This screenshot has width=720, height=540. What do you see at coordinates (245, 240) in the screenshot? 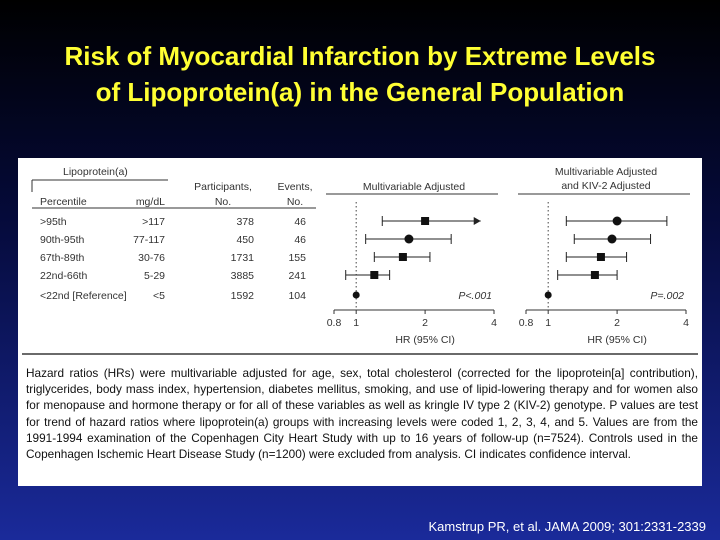
I see `row-participants: 450` at bounding box center [245, 240].